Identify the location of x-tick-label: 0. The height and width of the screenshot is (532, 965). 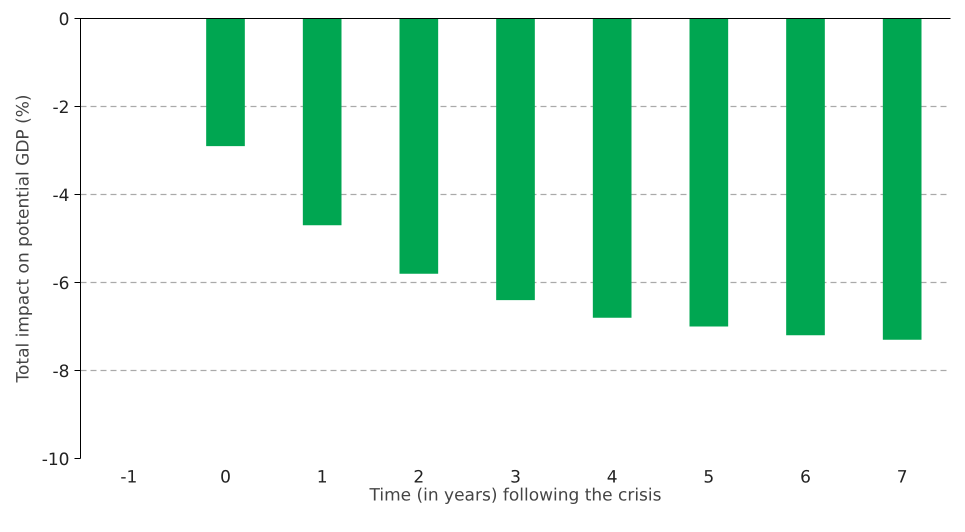
(225, 478).